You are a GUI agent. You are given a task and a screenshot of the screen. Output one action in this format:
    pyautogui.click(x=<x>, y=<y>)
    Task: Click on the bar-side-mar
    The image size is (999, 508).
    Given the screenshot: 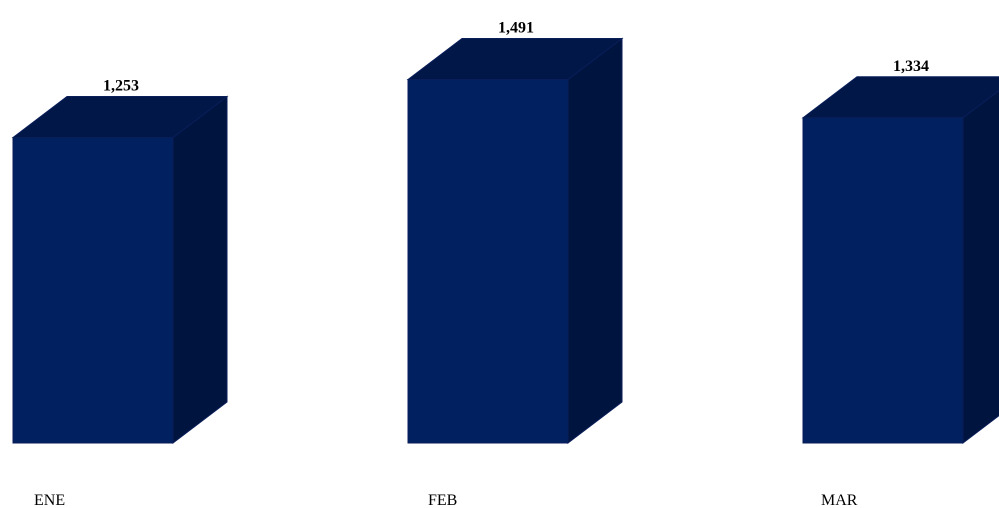 What is the action you would take?
    pyautogui.click(x=980, y=267)
    